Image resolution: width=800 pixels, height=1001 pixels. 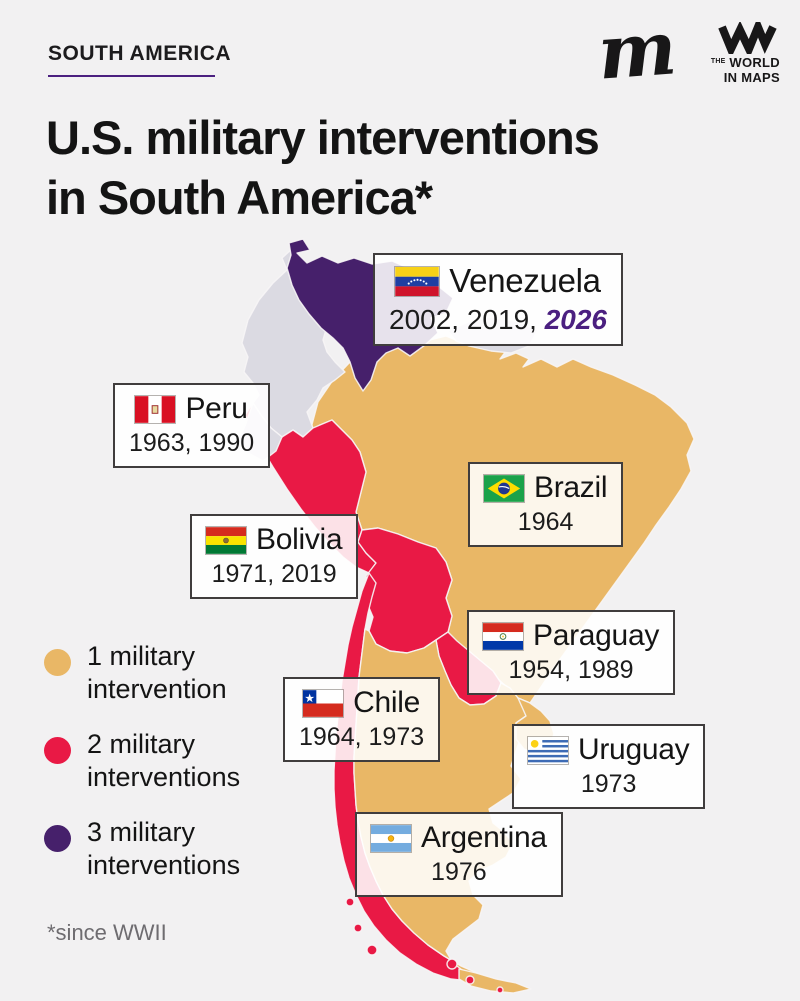 I want to click on intervention-years: 1971, 2019, so click(x=274, y=574).